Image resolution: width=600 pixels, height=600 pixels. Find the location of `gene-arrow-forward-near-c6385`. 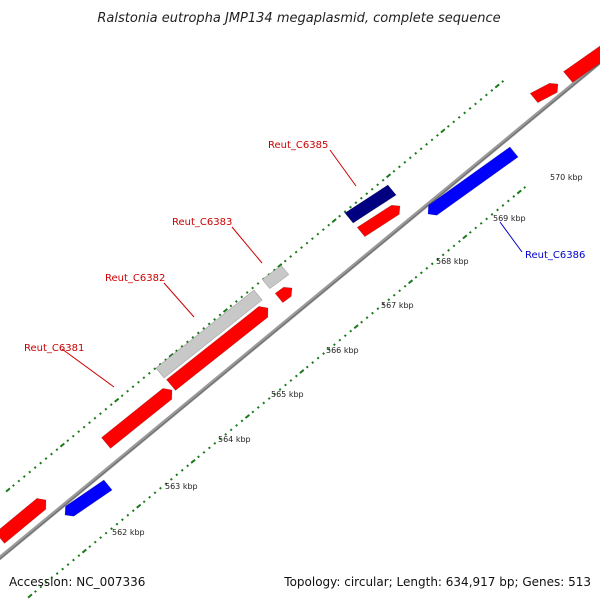

gene-arrow-forward-near-c6385 is located at coordinates (378, 220).